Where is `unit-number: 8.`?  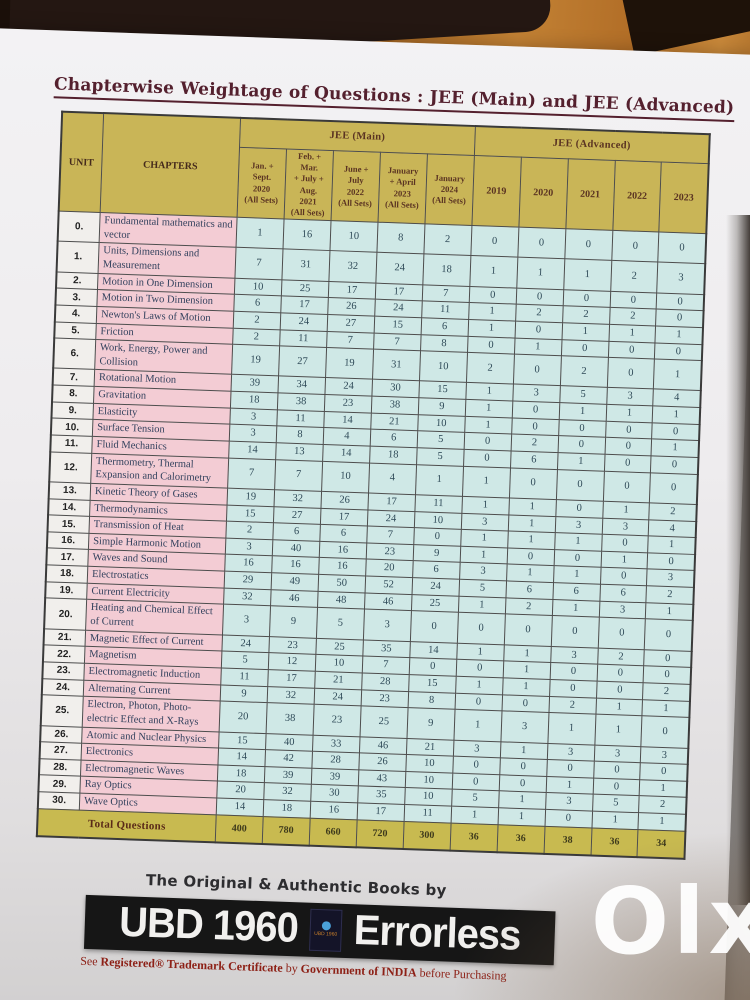
unit-number: 8. is located at coordinates (73, 394).